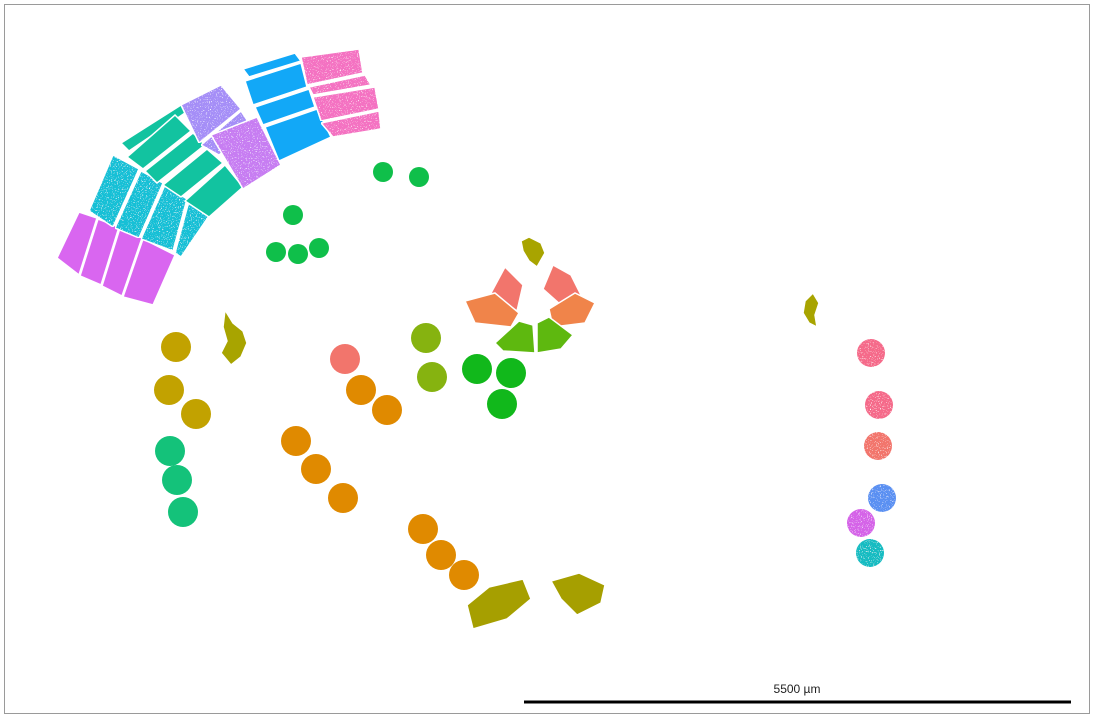  Describe the element at coordinates (797, 689) in the screenshot. I see `scale-bar-label: 5500 µm` at that location.